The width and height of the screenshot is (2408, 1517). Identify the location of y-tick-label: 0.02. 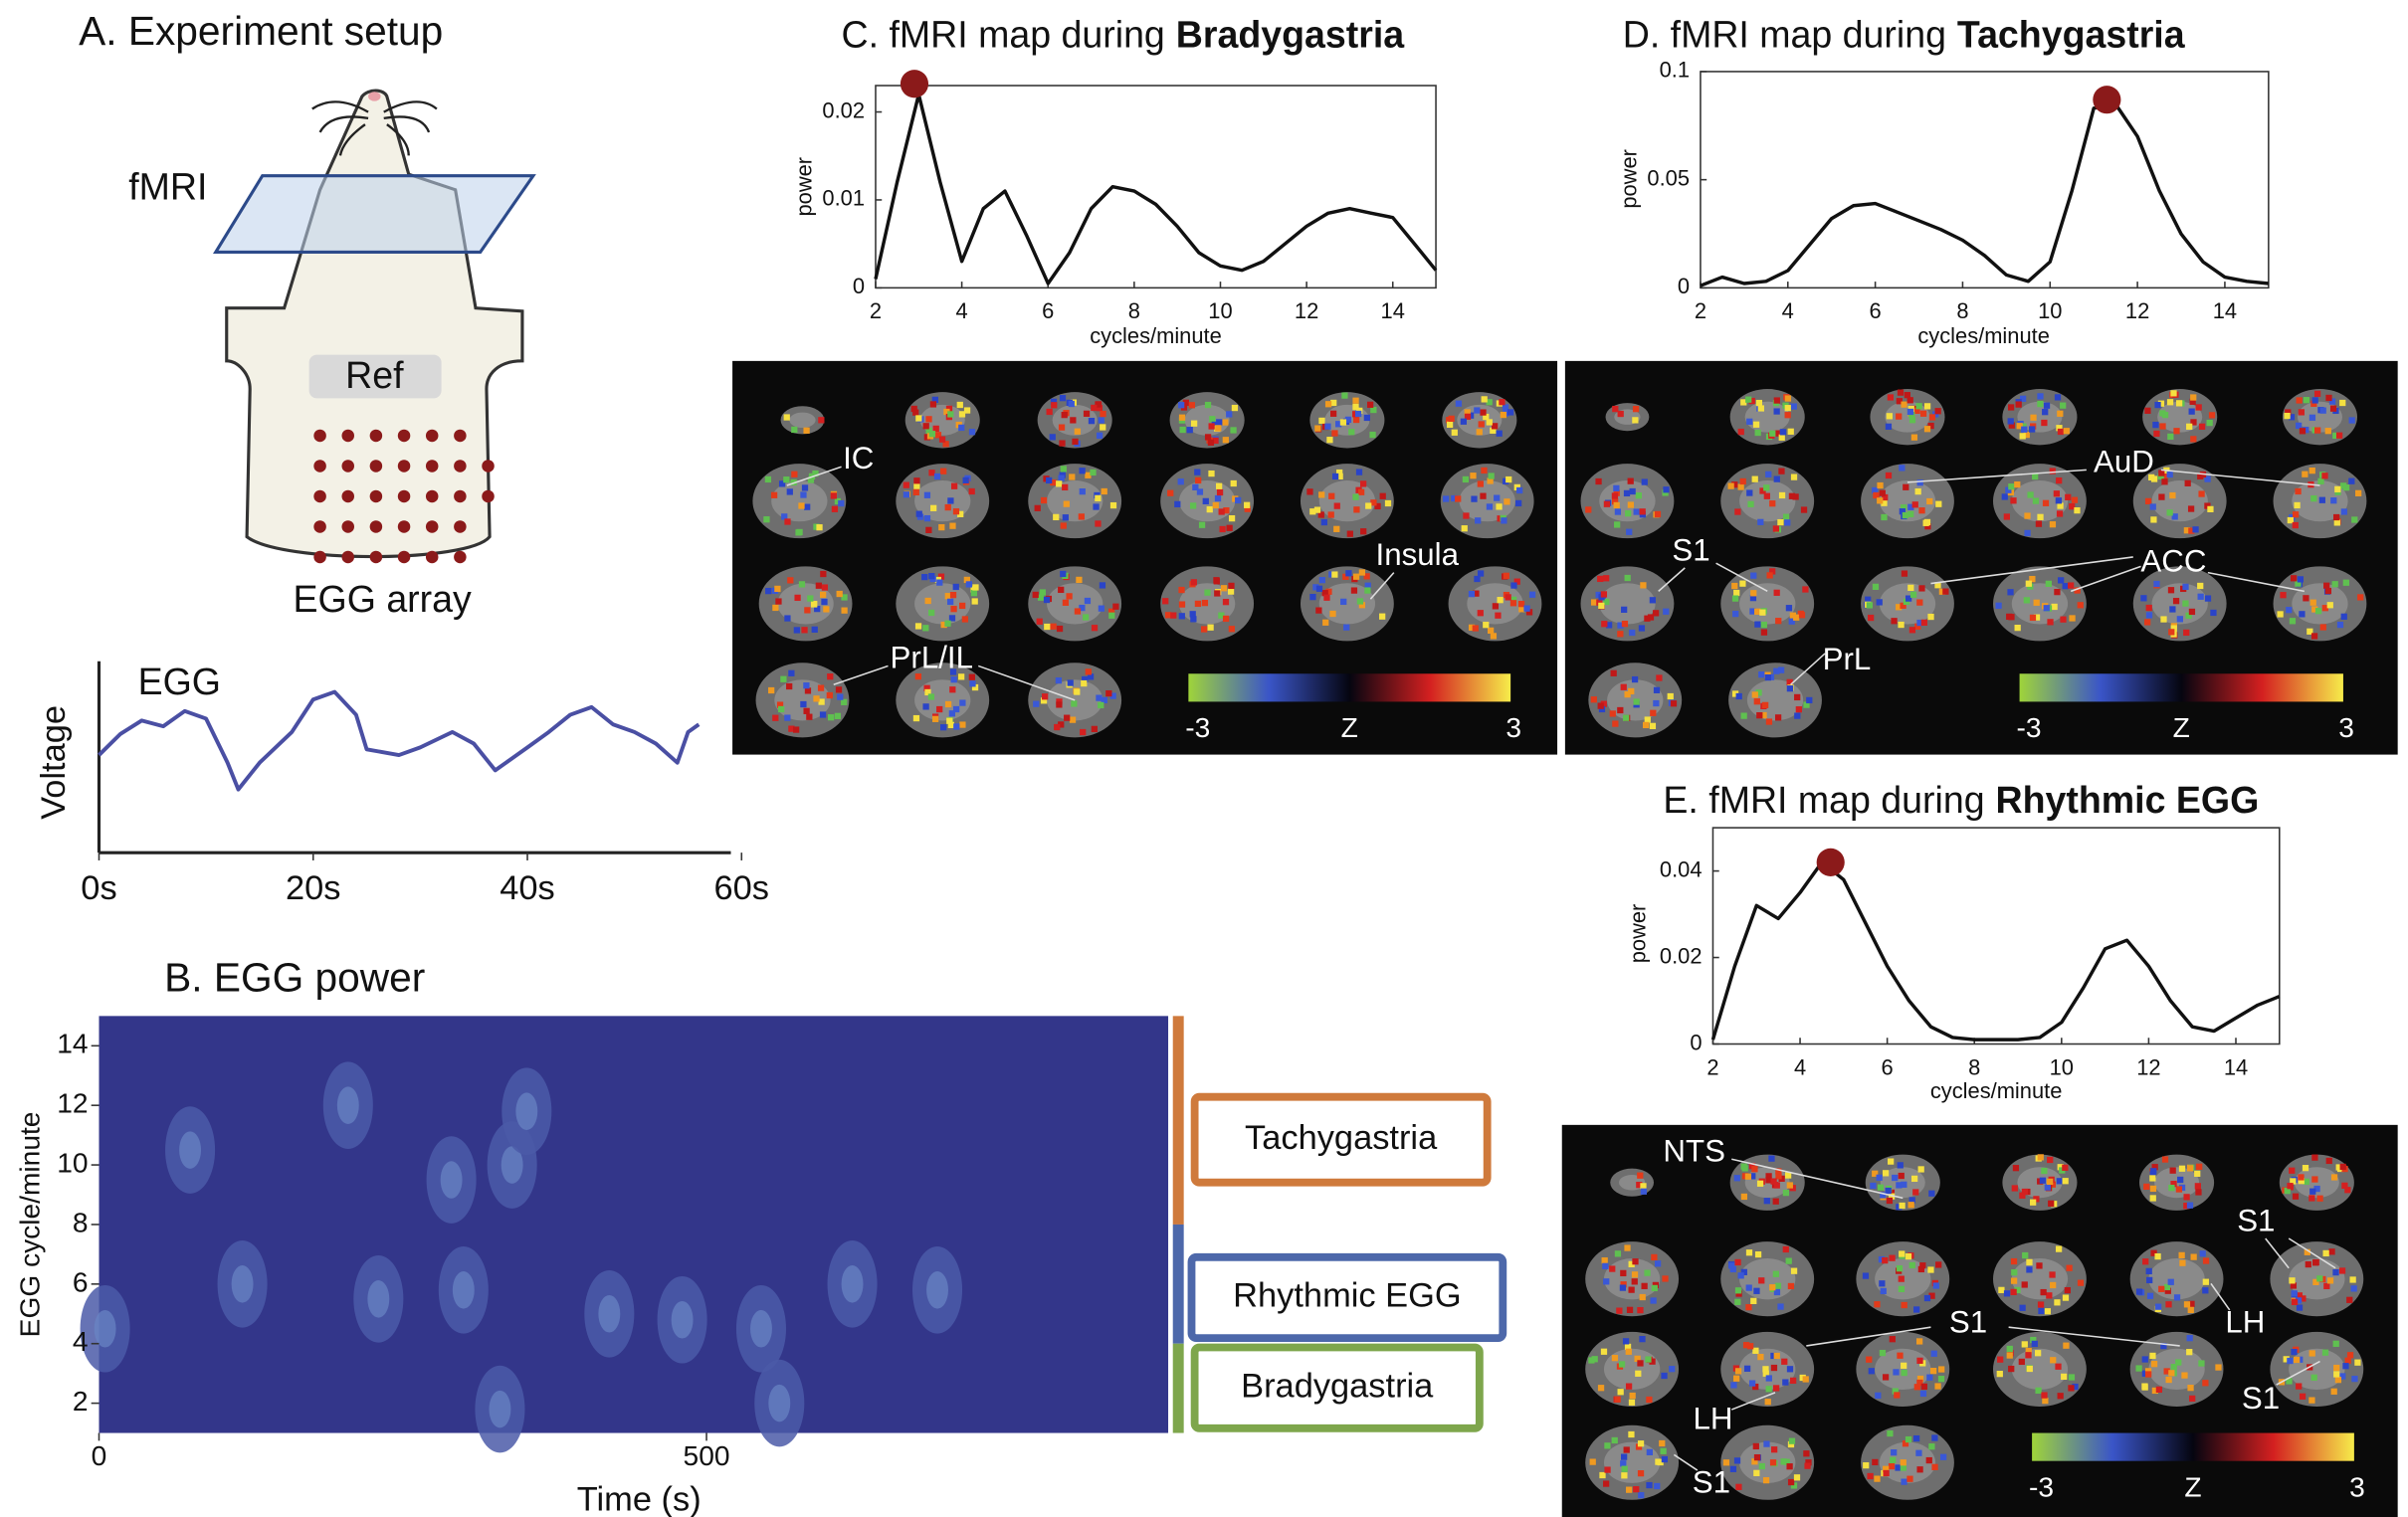
(1681, 956).